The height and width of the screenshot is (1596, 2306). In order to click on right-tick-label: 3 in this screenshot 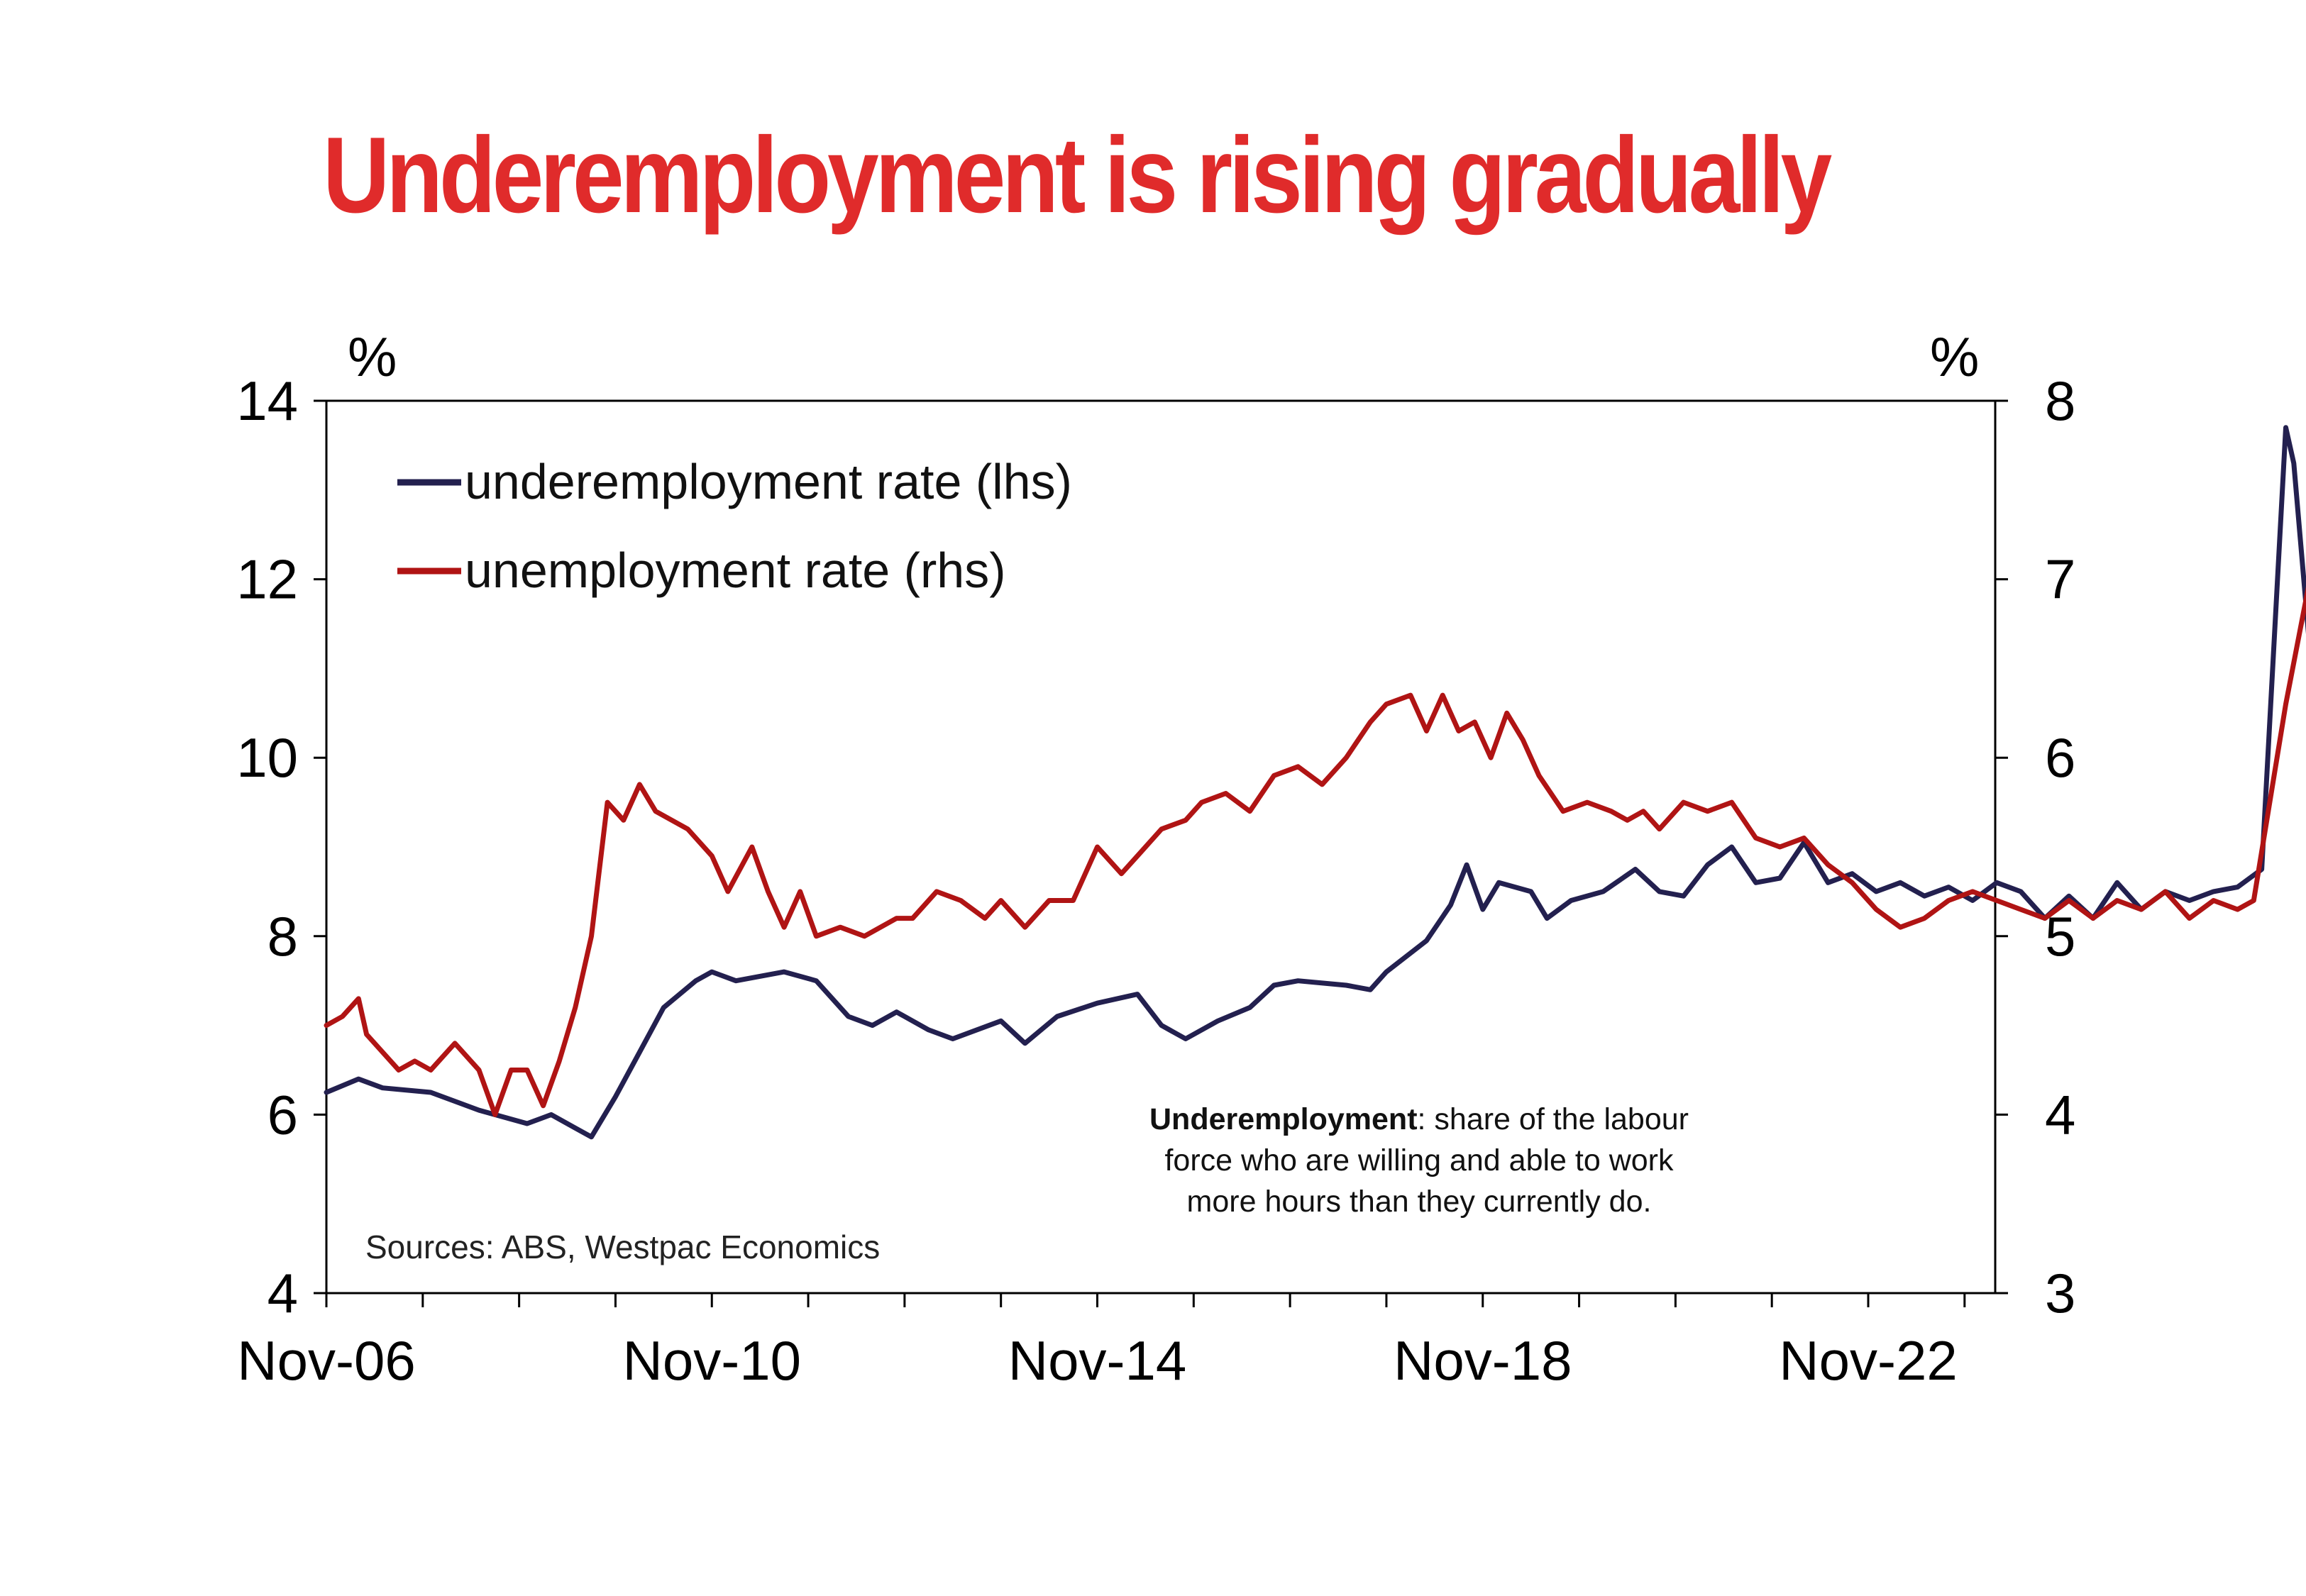, I will do `click(2060, 1293)`.